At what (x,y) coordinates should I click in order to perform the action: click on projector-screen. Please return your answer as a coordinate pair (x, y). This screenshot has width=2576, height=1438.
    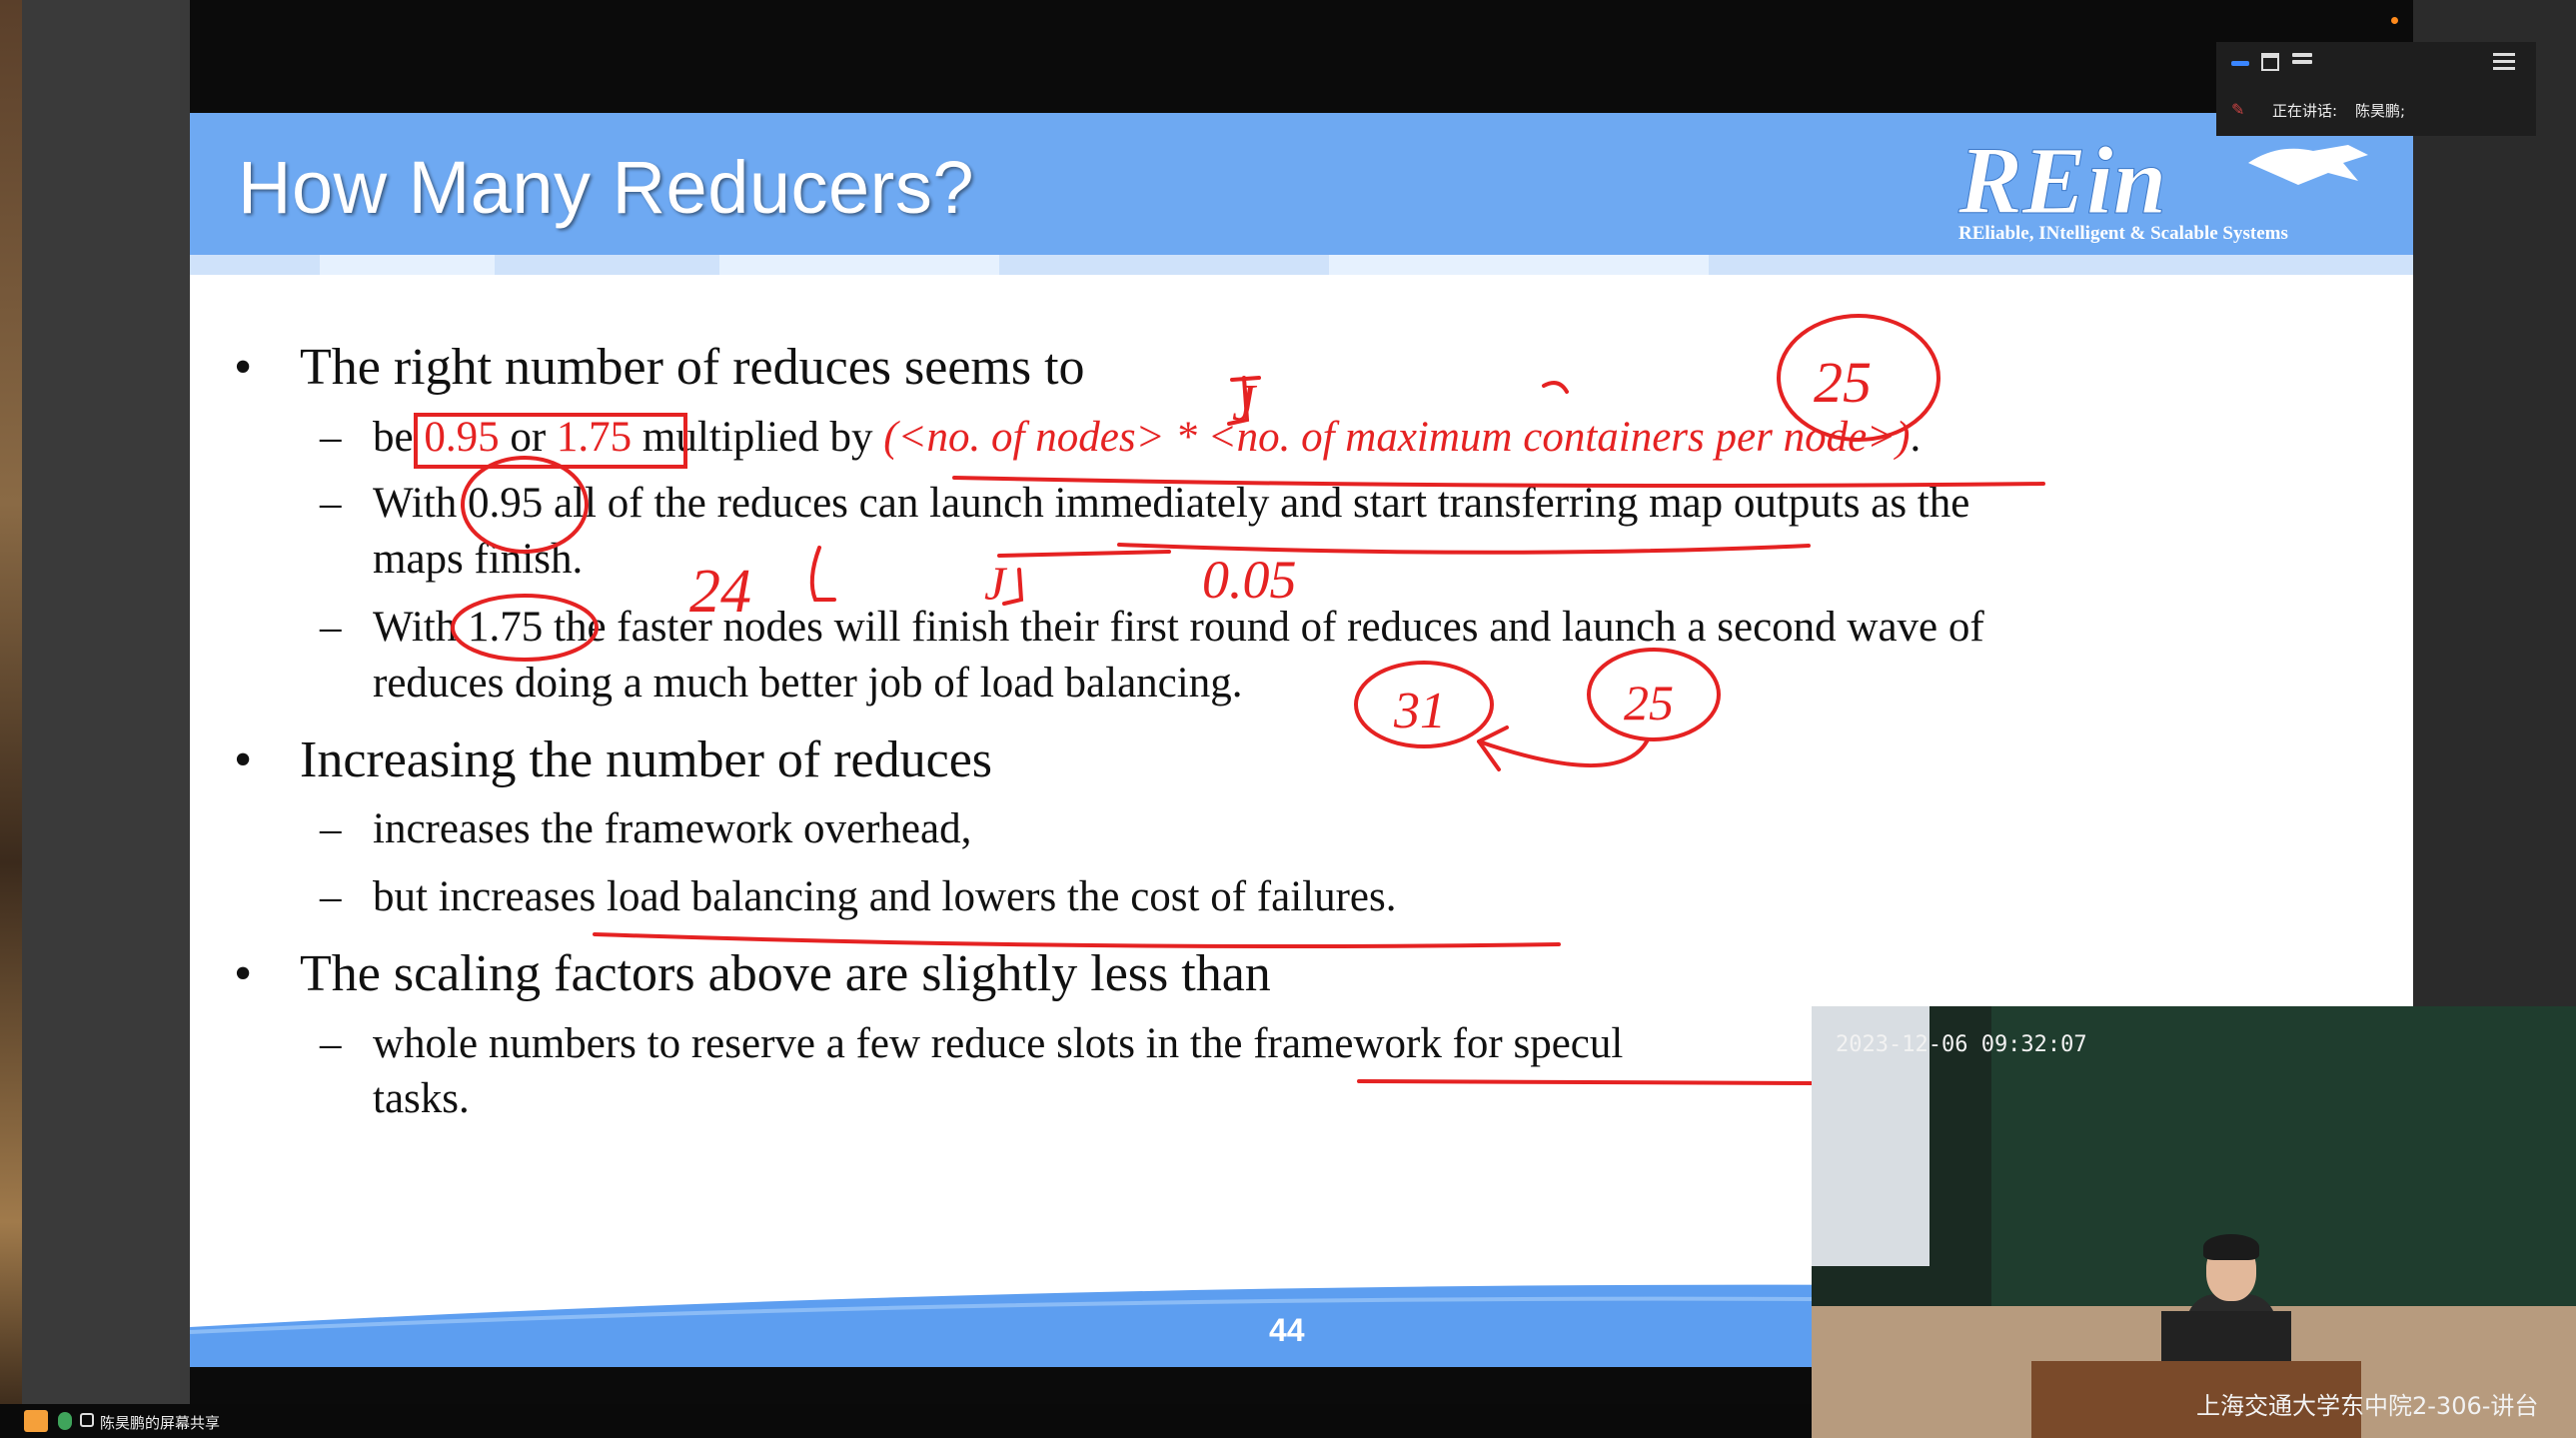
    Looking at the image, I should click on (1871, 1136).